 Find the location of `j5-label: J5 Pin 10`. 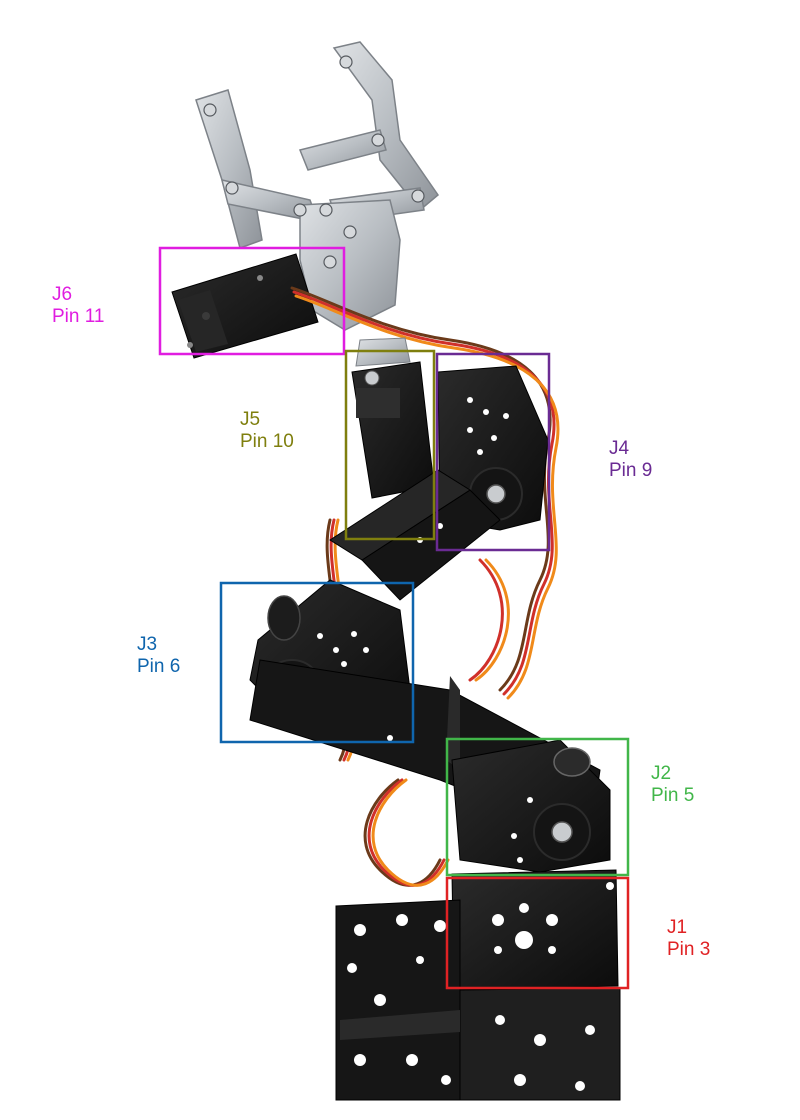

j5-label: J5 Pin 10 is located at coordinates (267, 431).